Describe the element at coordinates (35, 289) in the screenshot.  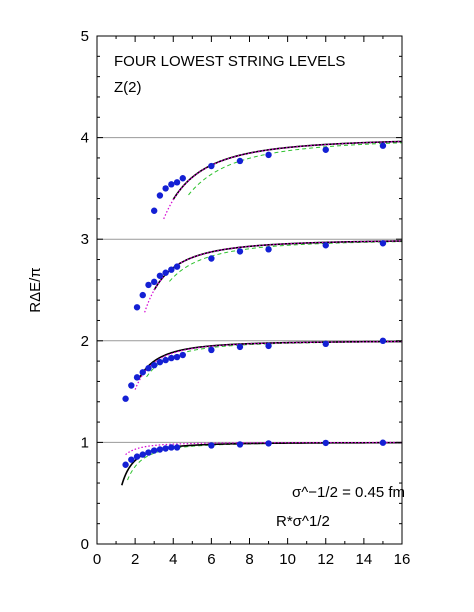
I see `y-axis-label: RΔE/π` at that location.